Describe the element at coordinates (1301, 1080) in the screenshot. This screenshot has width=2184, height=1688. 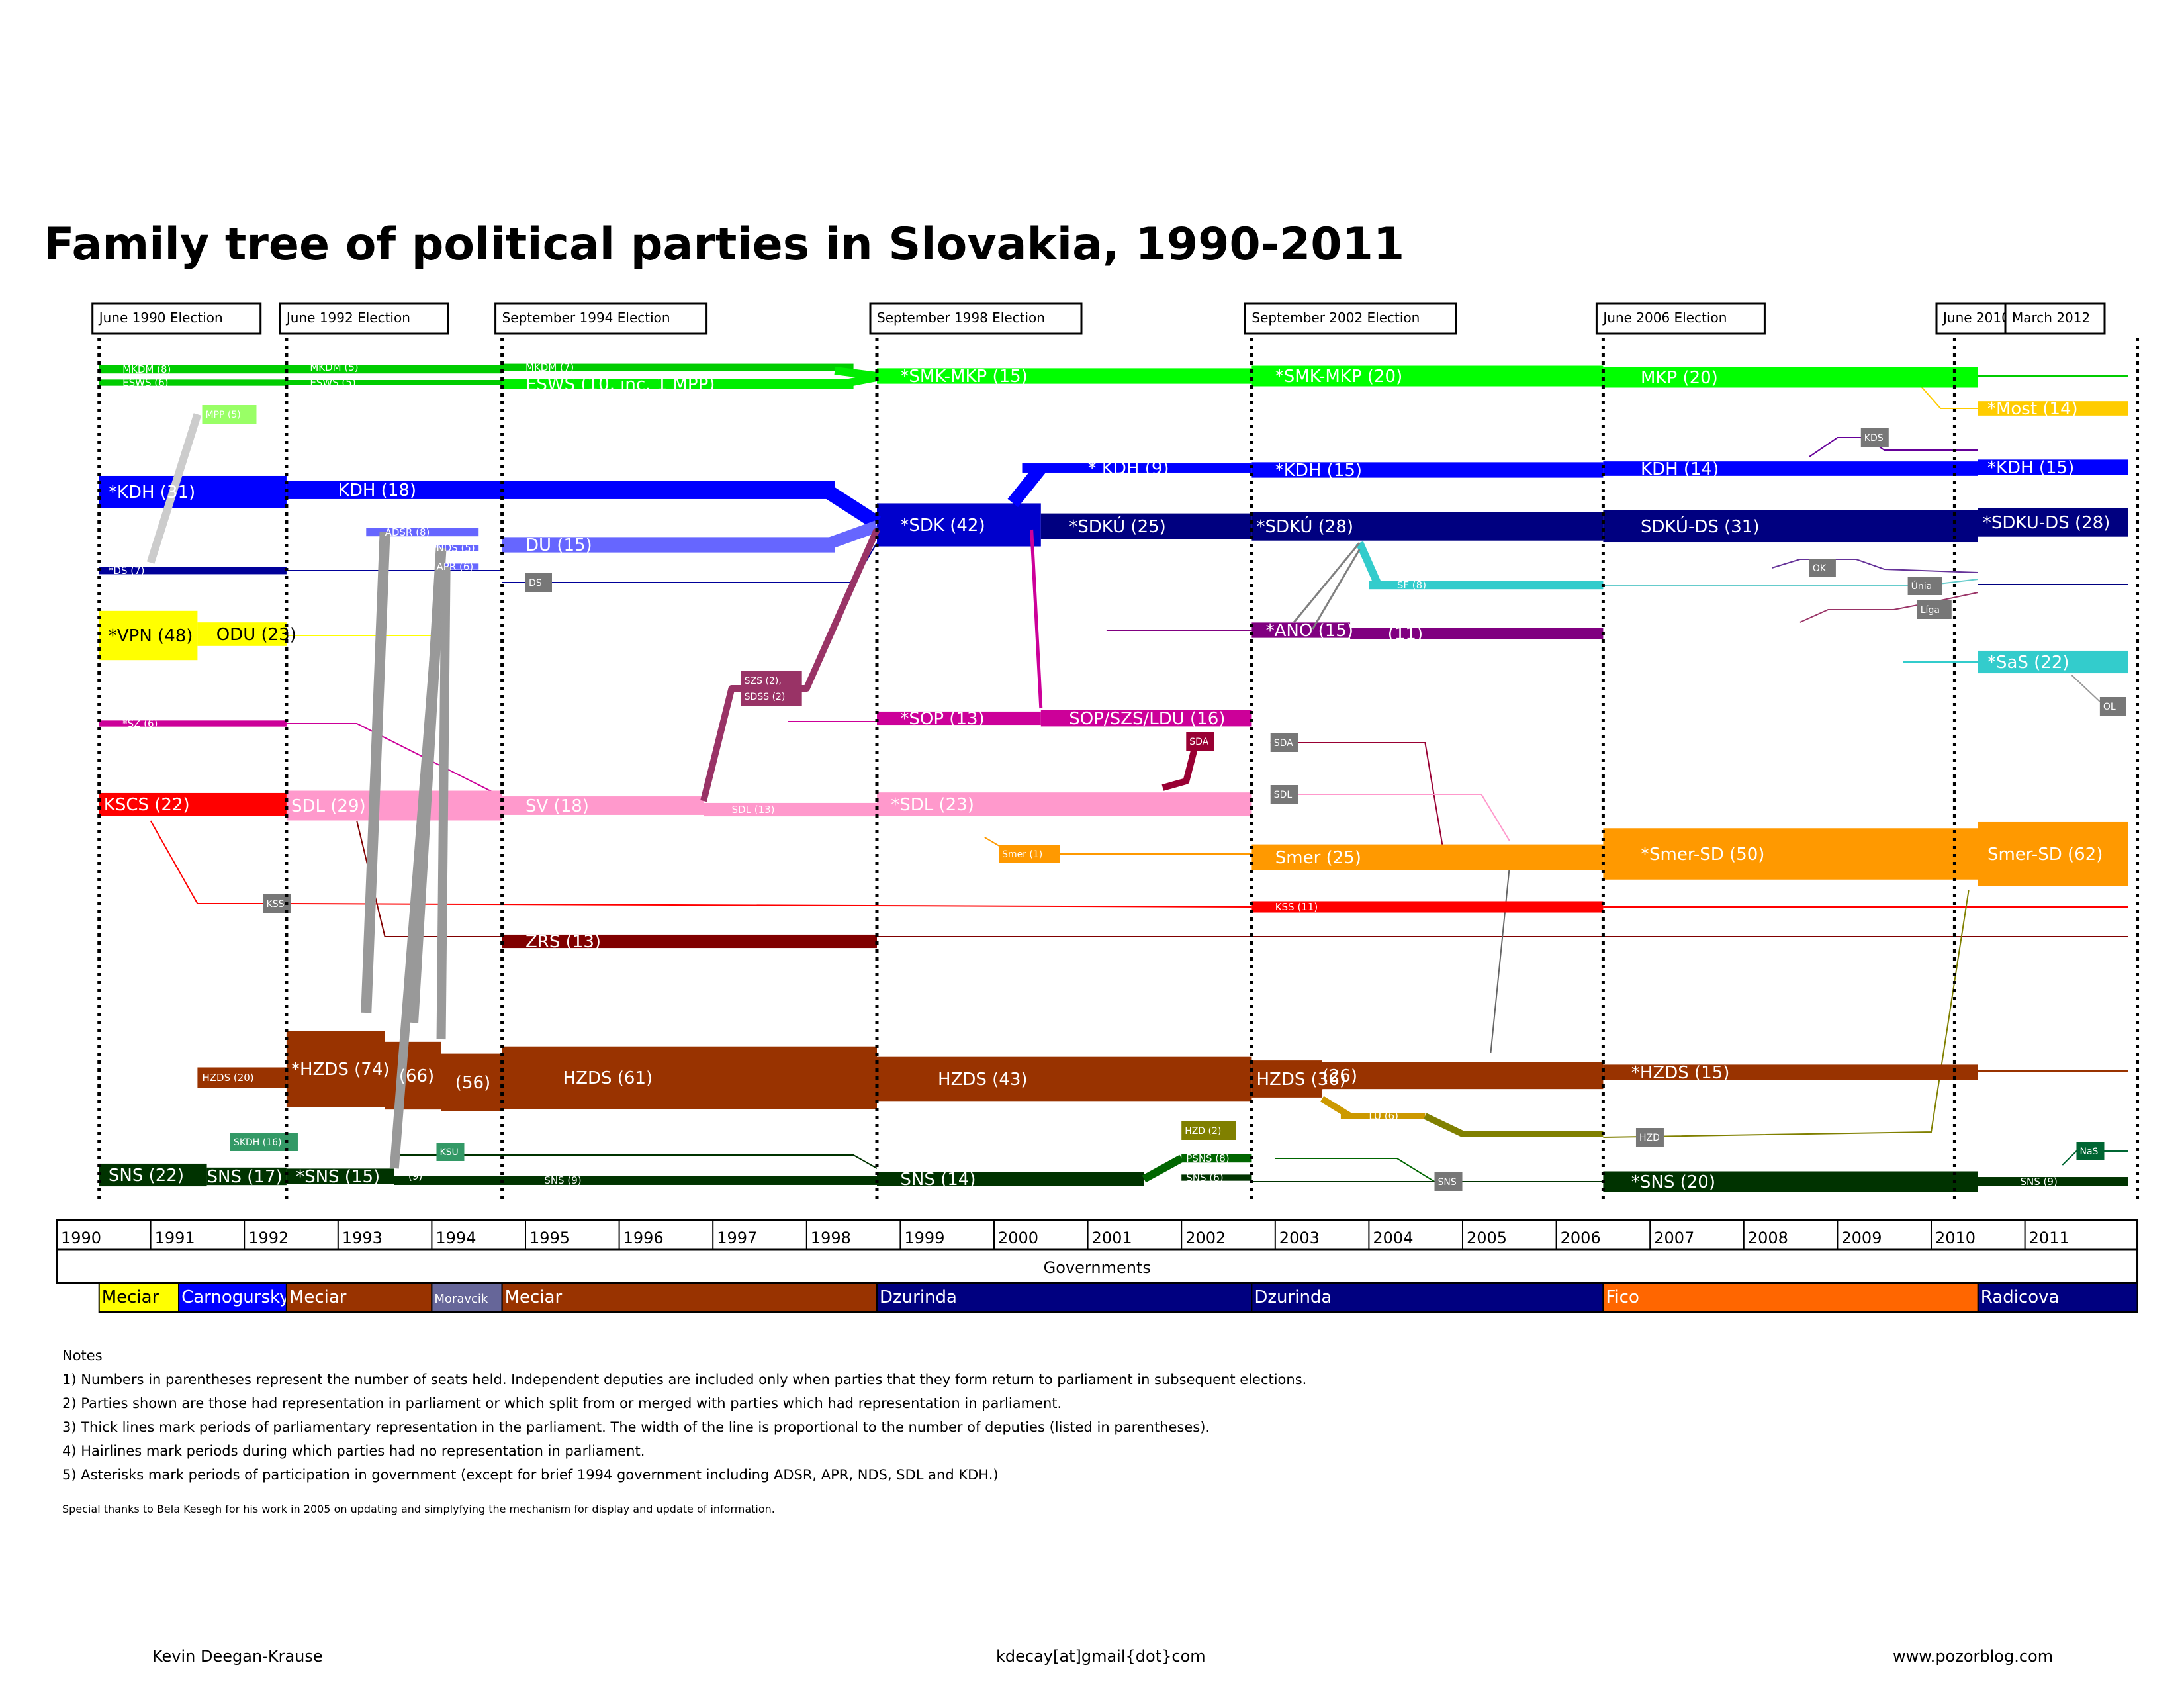
I see `party-label: HZDS (36)` at that location.